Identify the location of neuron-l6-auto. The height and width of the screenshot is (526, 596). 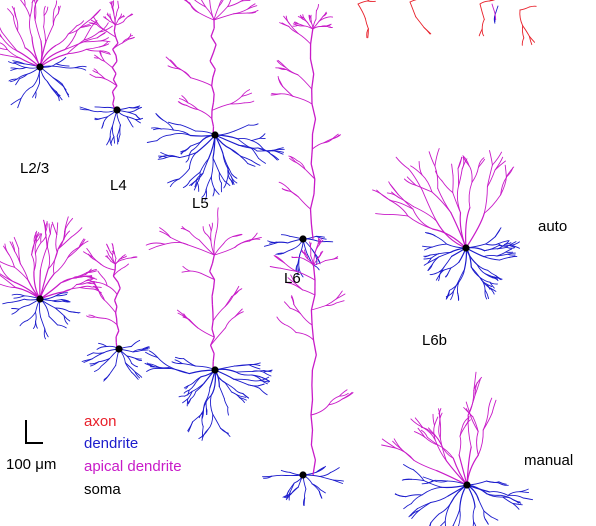
(302, 140).